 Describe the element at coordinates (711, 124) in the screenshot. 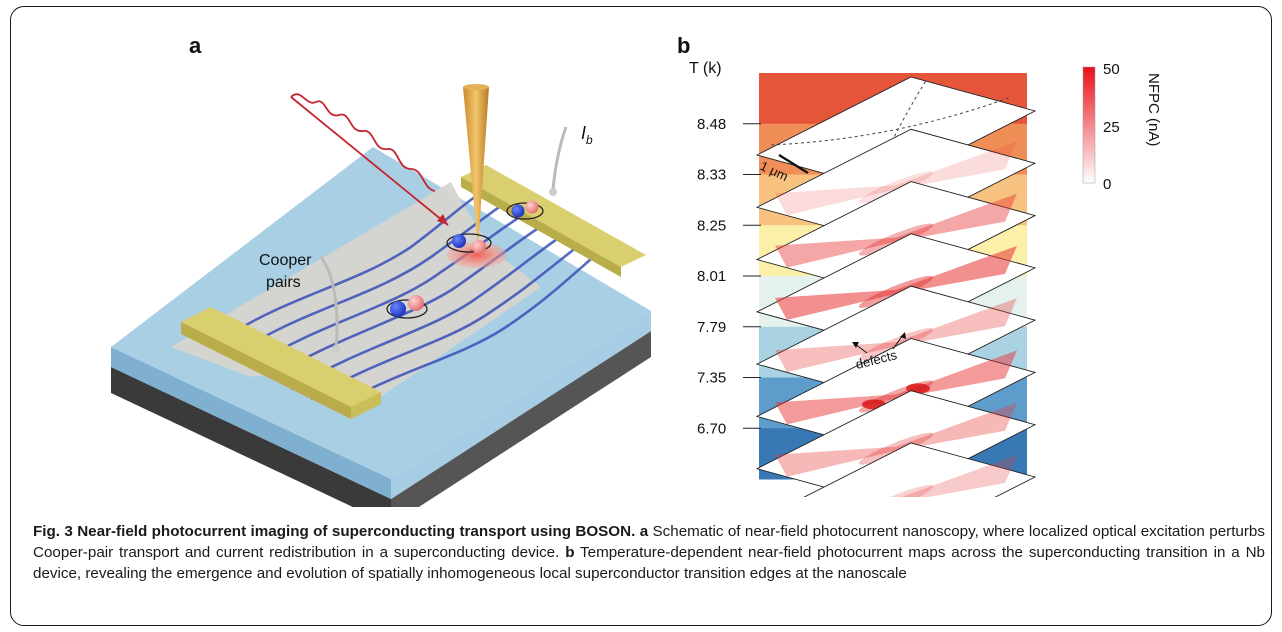

I see `temperature-label: 8.48` at that location.